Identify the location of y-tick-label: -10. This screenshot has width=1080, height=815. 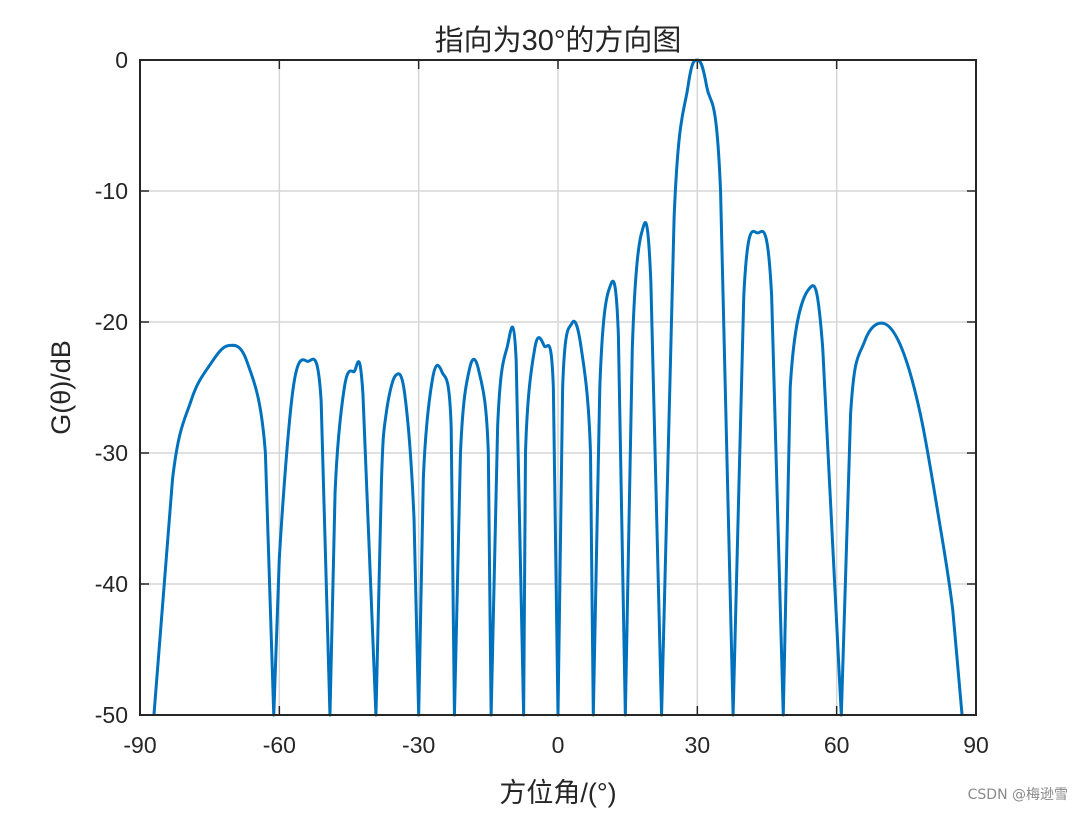
(111, 191).